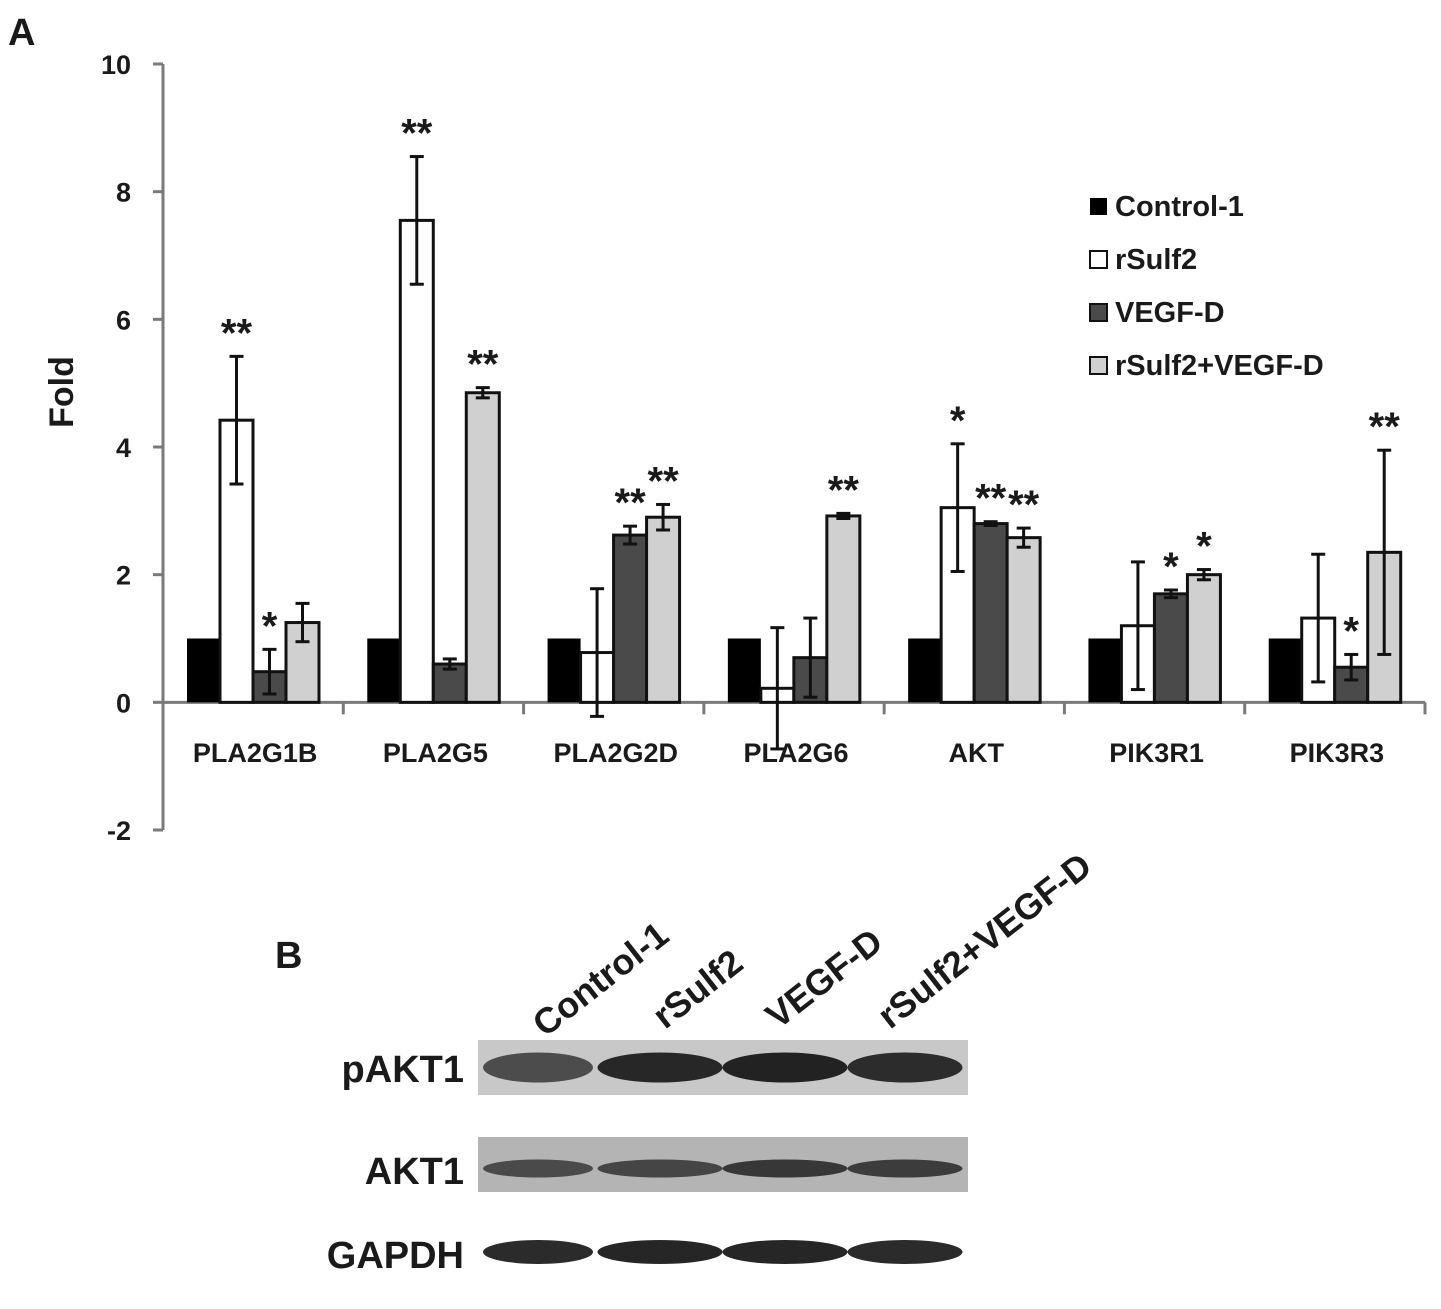 Image resolution: width=1441 pixels, height=1309 pixels. Describe the element at coordinates (237, 333) in the screenshot. I see `significance-mark-1-0: **` at that location.